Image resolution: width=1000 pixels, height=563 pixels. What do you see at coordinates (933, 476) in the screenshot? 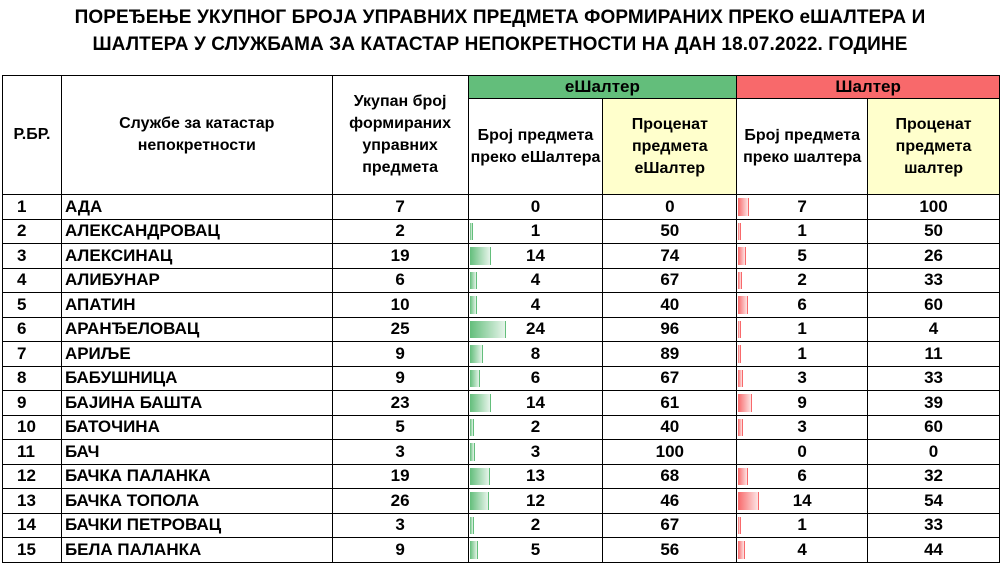
I see `shalter-percent: 32` at bounding box center [933, 476].